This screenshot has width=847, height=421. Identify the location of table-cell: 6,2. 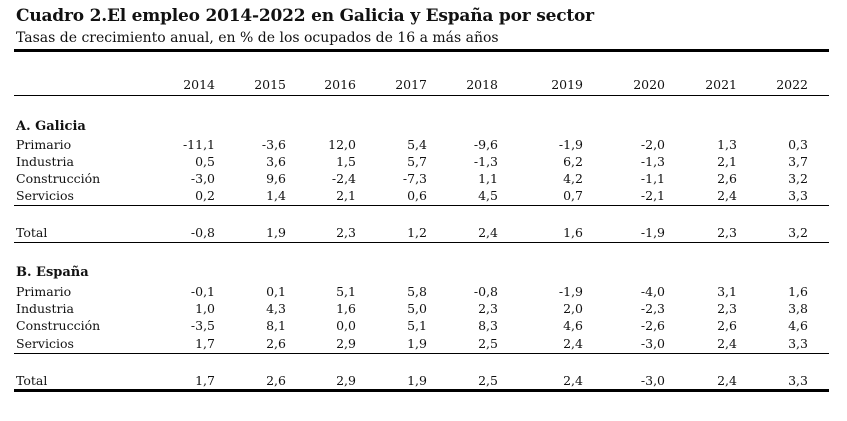
(573, 161).